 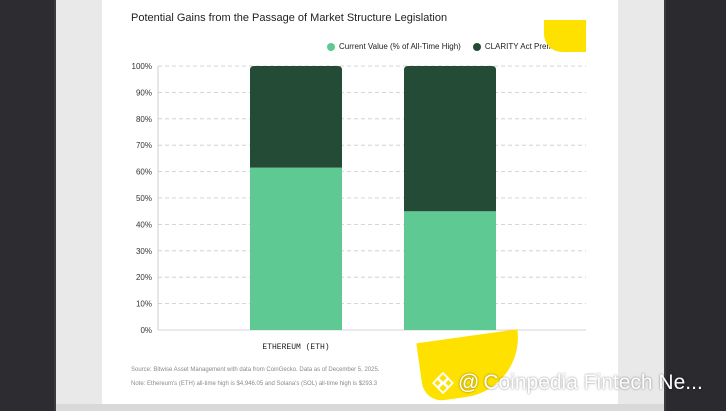 What do you see at coordinates (28, 205) in the screenshot?
I see `left-panel` at bounding box center [28, 205].